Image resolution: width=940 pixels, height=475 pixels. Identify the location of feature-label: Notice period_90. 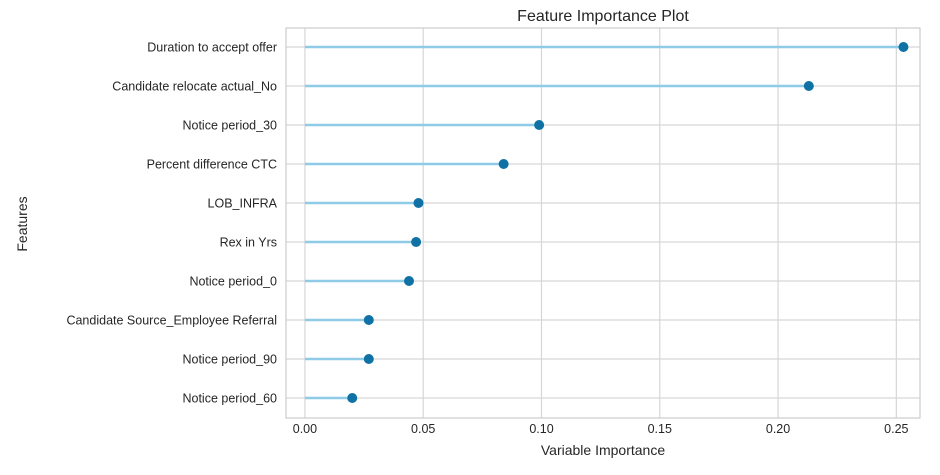
(229, 360).